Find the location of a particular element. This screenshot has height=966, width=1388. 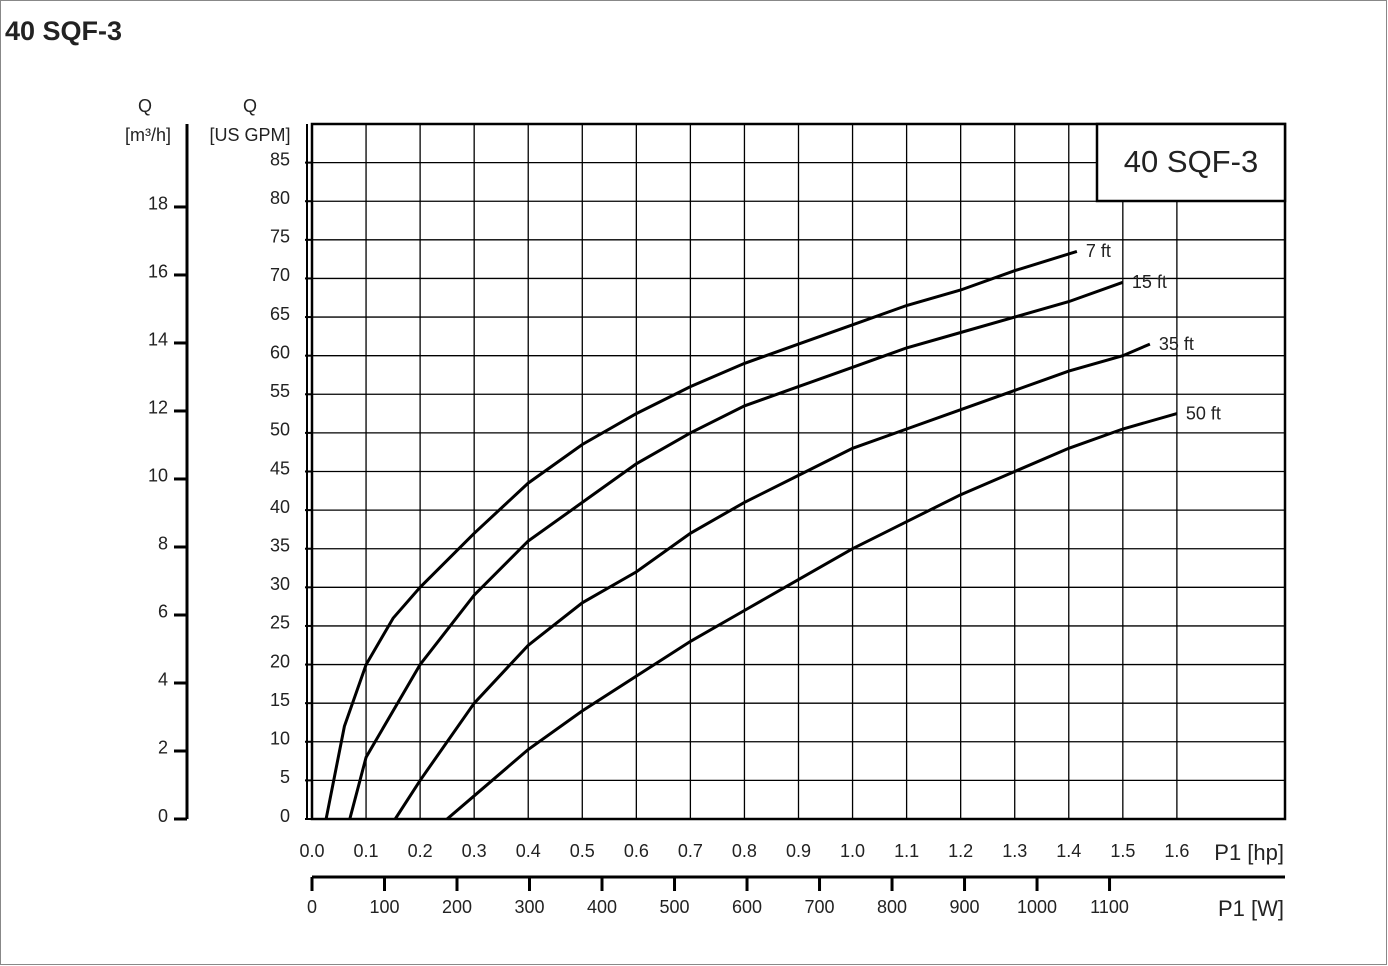

x-tick-label: 0.7 is located at coordinates (690, 851).